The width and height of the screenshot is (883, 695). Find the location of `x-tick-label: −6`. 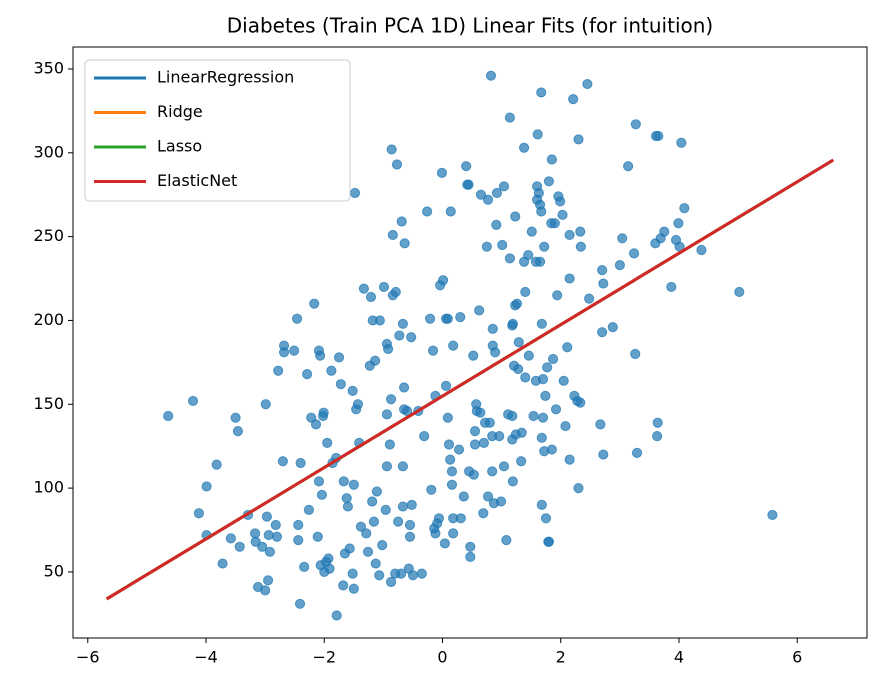

x-tick-label: −6 is located at coordinates (88, 657).